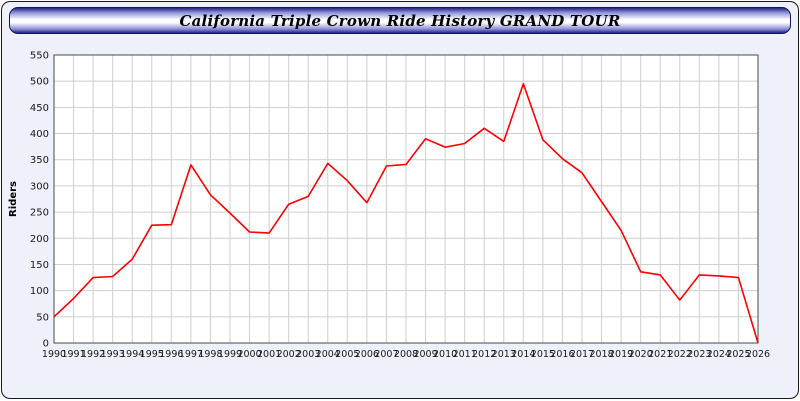  What do you see at coordinates (641, 354) in the screenshot?
I see `x-tick-label: 2020` at bounding box center [641, 354].